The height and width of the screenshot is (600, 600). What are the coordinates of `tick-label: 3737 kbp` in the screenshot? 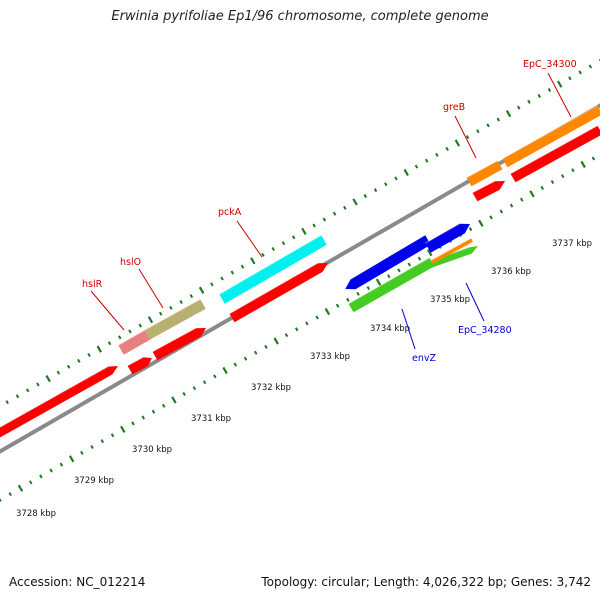 It's located at (572, 244).